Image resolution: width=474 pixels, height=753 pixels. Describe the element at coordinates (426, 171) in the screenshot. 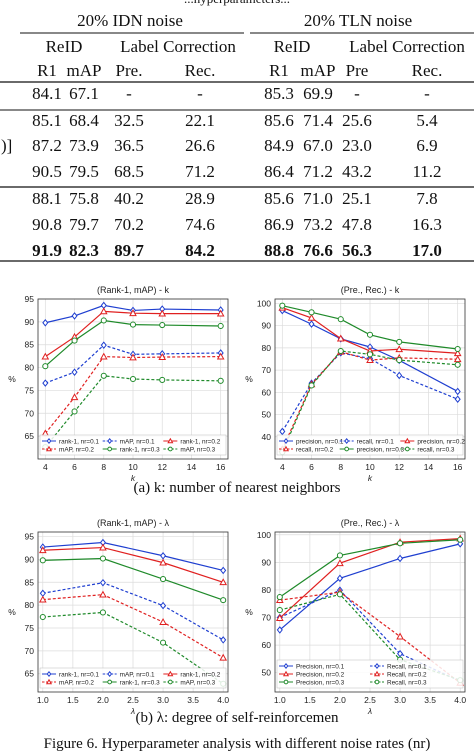

I see `cell-r3-c7: 11.2` at that location.